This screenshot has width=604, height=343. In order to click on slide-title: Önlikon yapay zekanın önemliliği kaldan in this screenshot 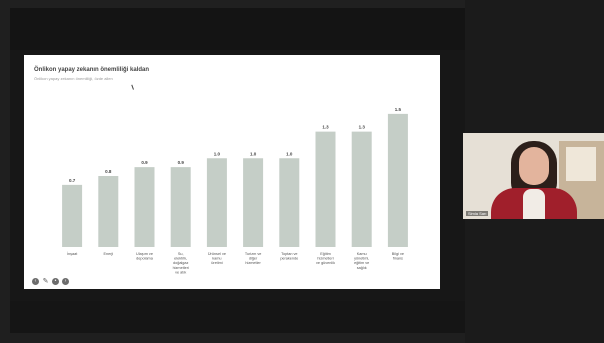, I will do `click(92, 70)`.